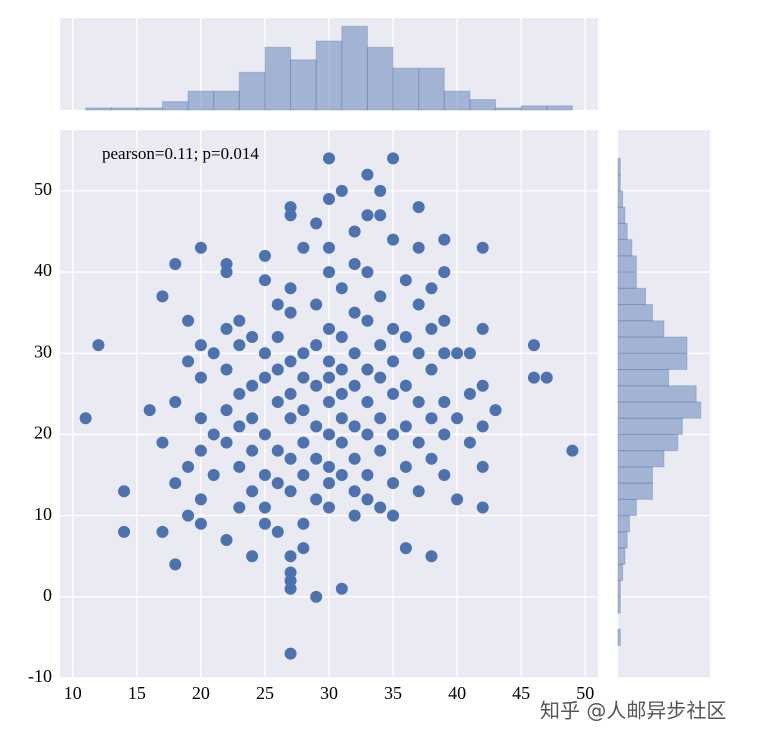  Describe the element at coordinates (393, 693) in the screenshot. I see `x-tick-label: 35` at that location.